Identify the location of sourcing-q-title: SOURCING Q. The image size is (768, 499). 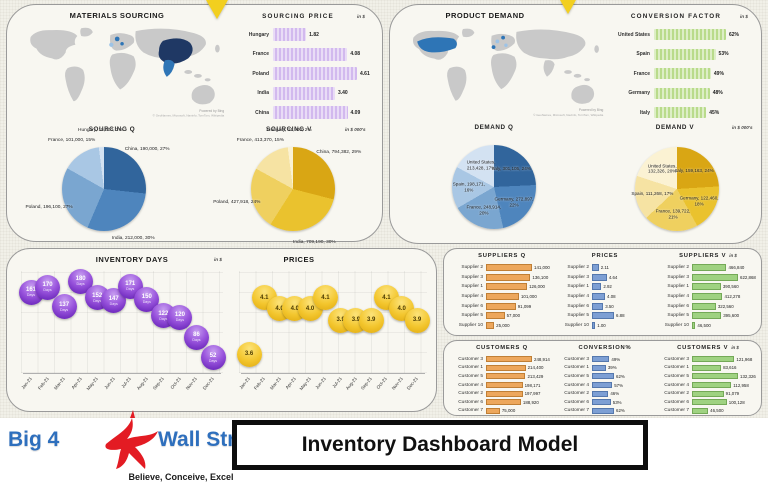
(112, 129).